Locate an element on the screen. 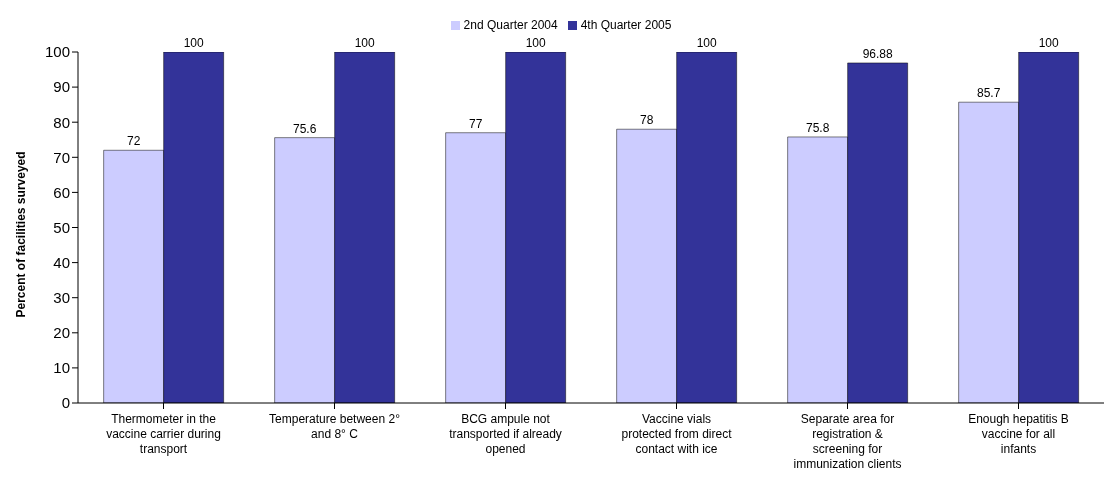 The image size is (1112, 495). y-tick-label: 10 is located at coordinates (61, 368).